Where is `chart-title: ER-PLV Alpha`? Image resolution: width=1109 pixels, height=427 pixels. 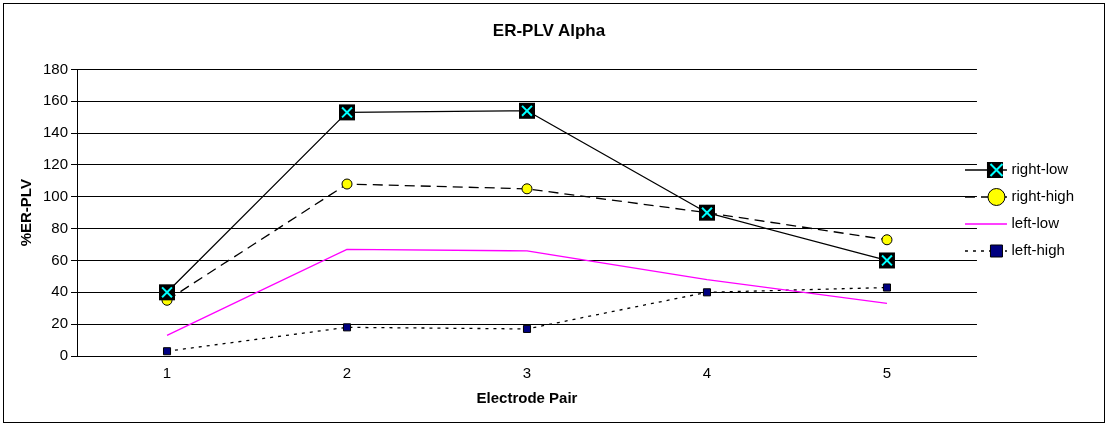 chart-title: ER-PLV Alpha is located at coordinates (549, 30).